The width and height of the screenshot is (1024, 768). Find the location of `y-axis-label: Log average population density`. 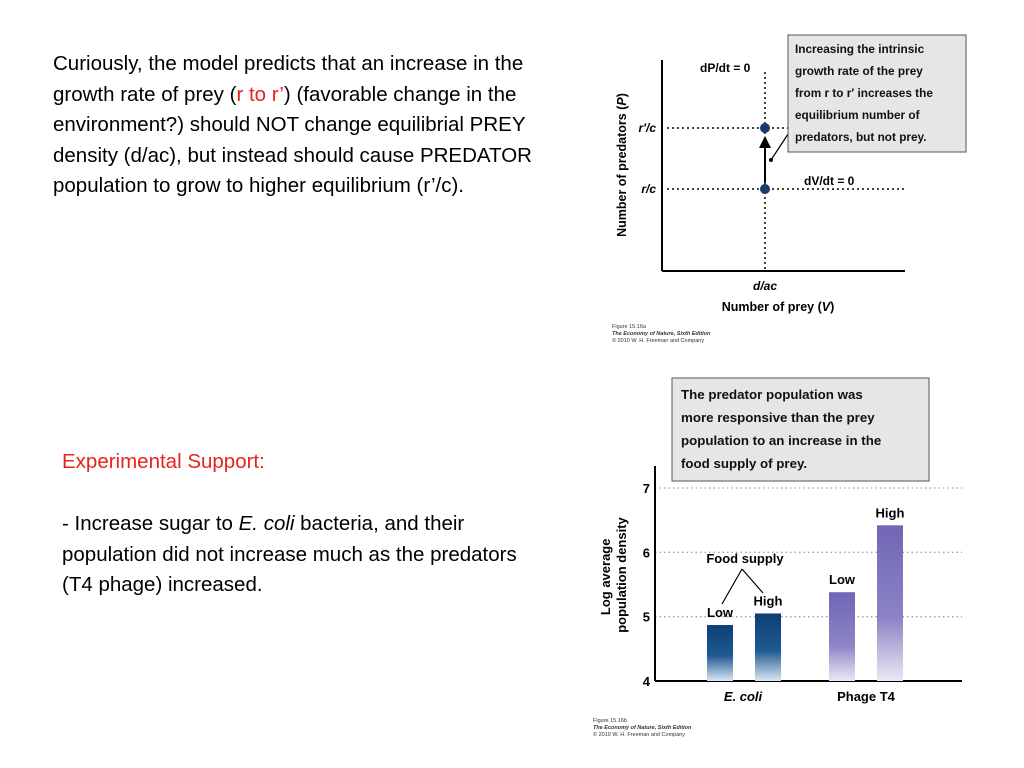

y-axis-label: Log average population density is located at coordinates (613, 574).